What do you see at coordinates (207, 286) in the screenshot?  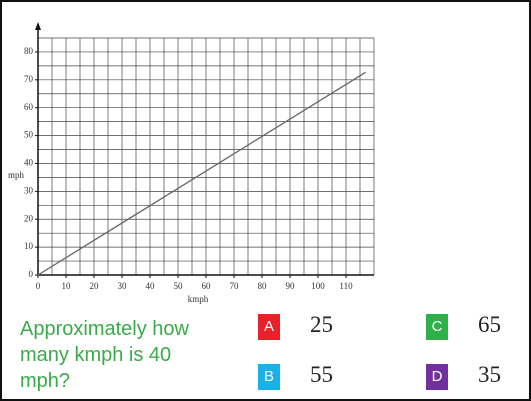 I see `x-tick-label: 60` at bounding box center [207, 286].